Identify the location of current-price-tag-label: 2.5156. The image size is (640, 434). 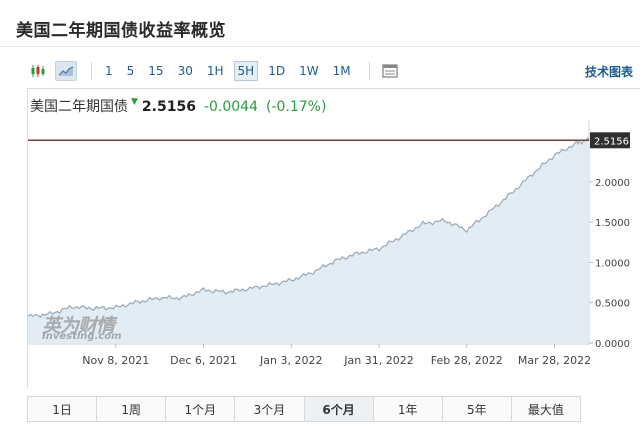
(611, 141).